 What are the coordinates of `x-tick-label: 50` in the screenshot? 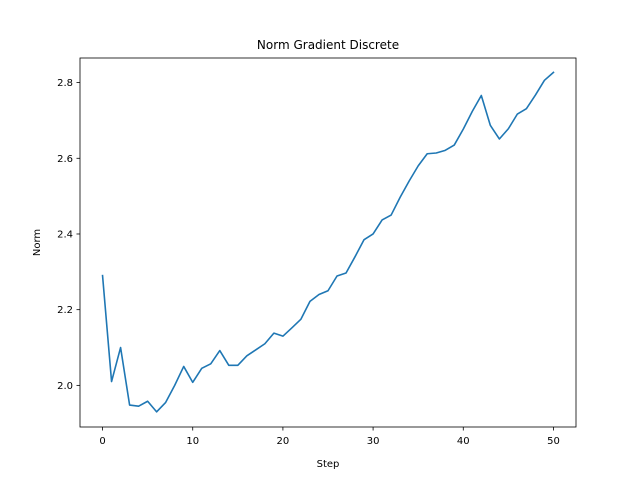 It's located at (553, 441).